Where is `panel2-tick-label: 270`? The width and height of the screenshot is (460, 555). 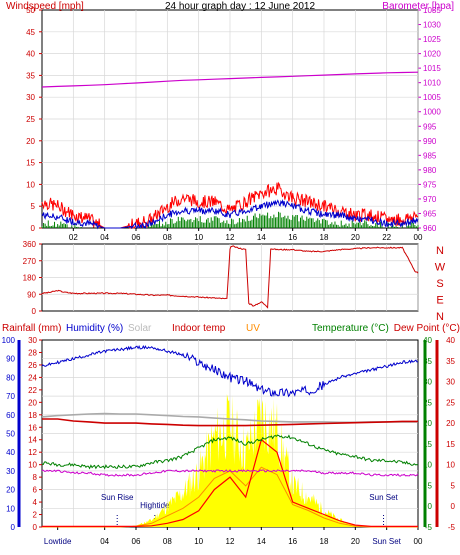 panel2-tick-label: 270 is located at coordinates (30, 261).